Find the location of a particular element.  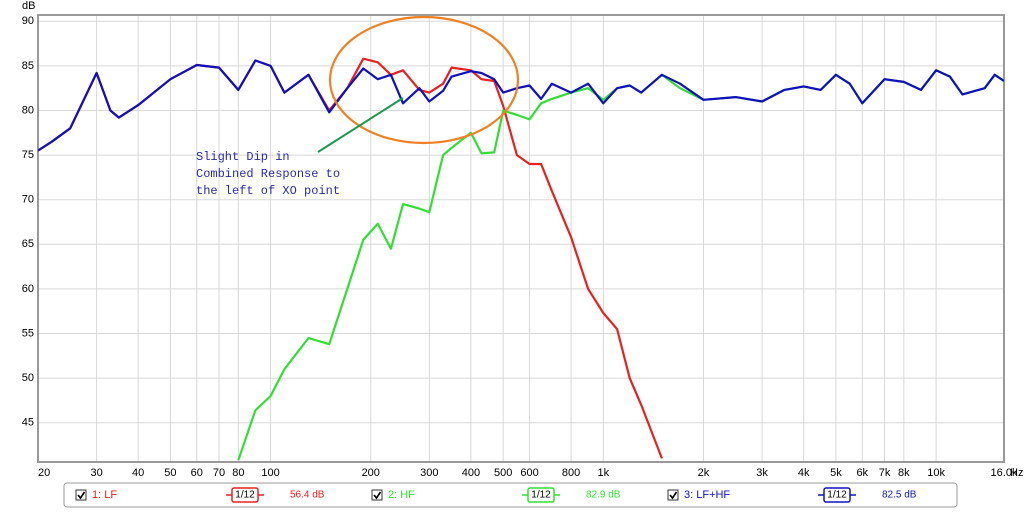

x-tick-label: 16.0k is located at coordinates (1004, 473).